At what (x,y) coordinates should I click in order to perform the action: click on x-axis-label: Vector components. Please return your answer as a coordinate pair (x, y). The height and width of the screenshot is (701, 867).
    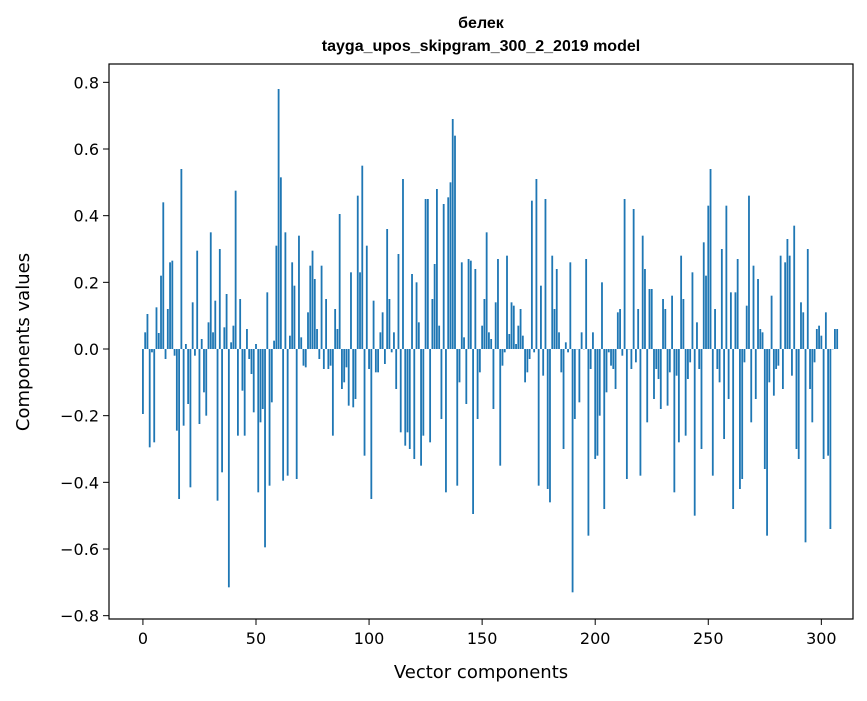
    Looking at the image, I should click on (481, 672).